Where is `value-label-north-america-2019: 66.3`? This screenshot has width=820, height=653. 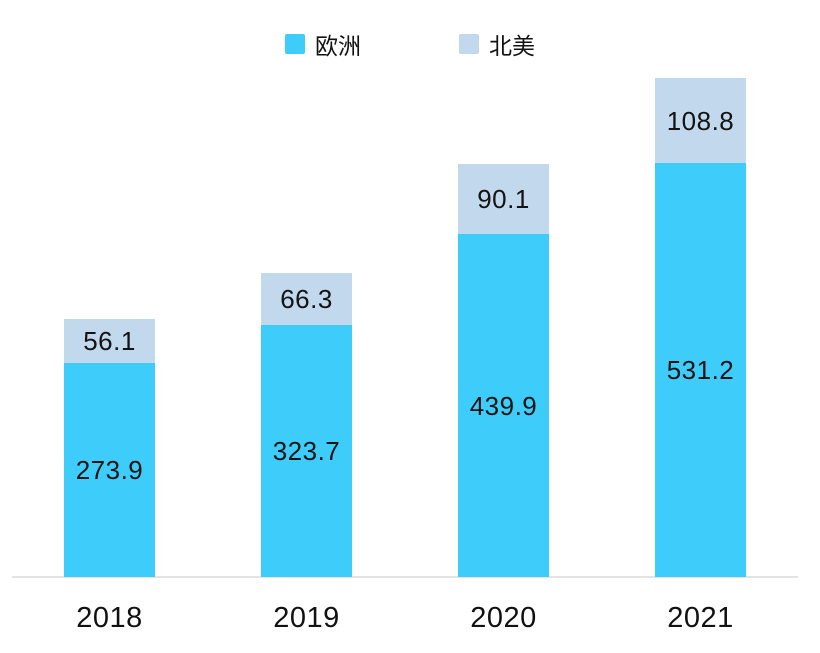
value-label-north-america-2019: 66.3 is located at coordinates (306, 299).